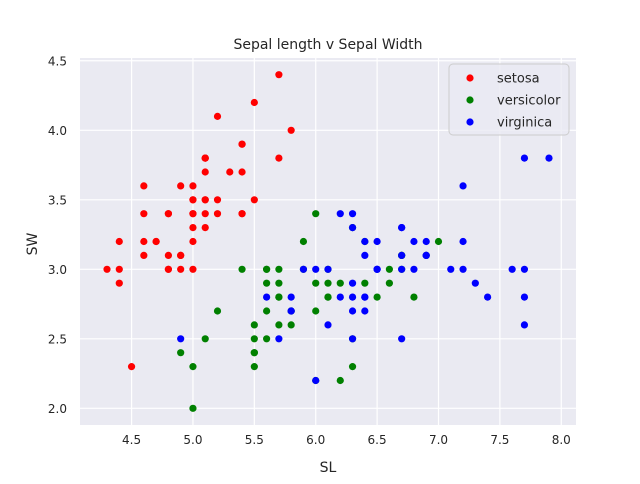 This screenshot has width=640, height=484. Describe the element at coordinates (346, 440) in the screenshot. I see `x-axis-ticks: 4.5 5.0 5.5 6.0 6.5 7.0 7.5 8.0` at that location.